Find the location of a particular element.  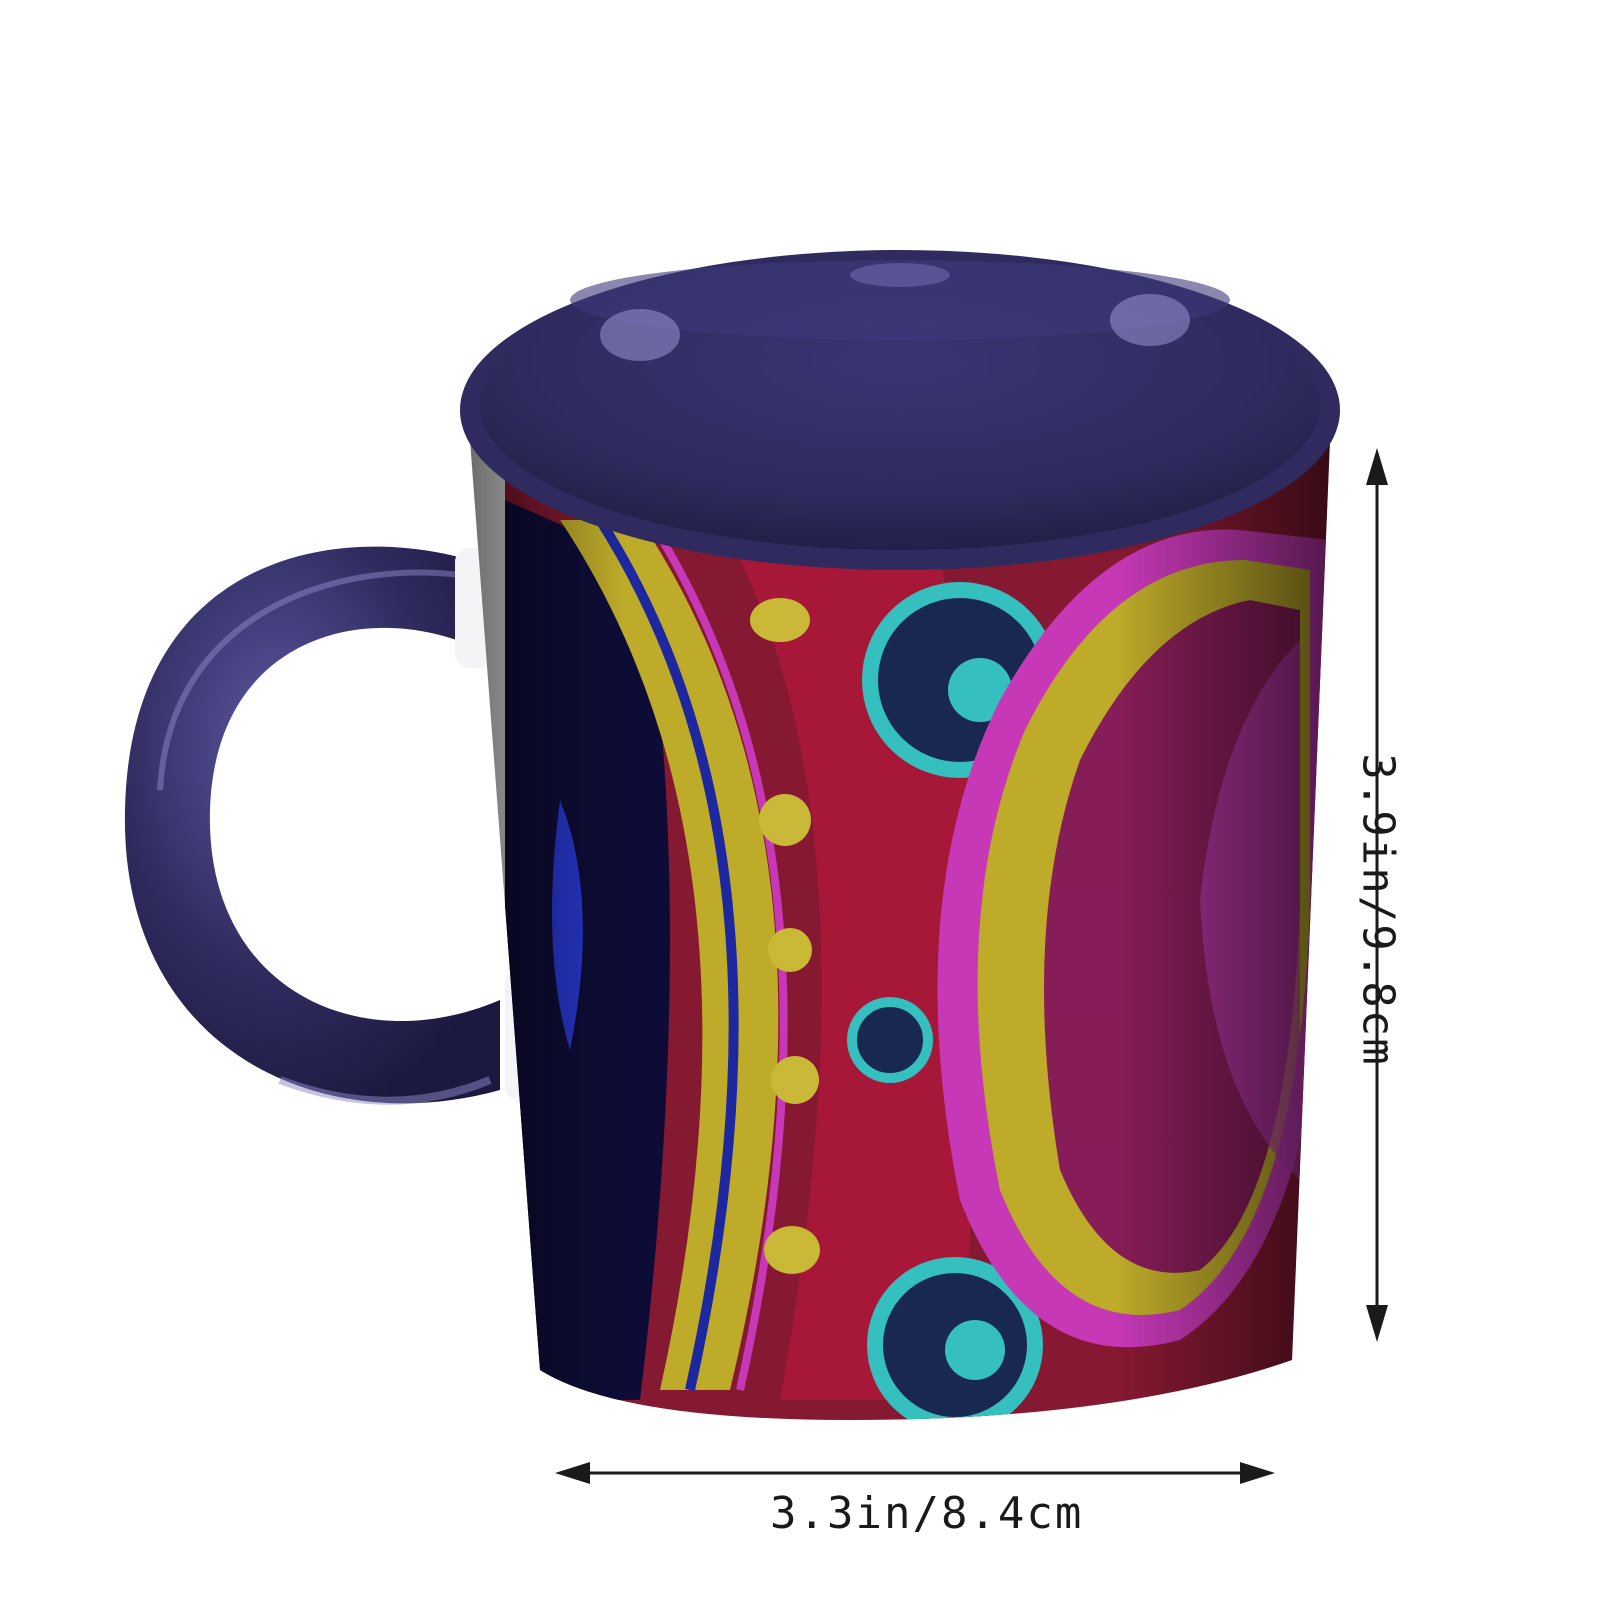

width-dimension-arrow is located at coordinates (915, 1473).